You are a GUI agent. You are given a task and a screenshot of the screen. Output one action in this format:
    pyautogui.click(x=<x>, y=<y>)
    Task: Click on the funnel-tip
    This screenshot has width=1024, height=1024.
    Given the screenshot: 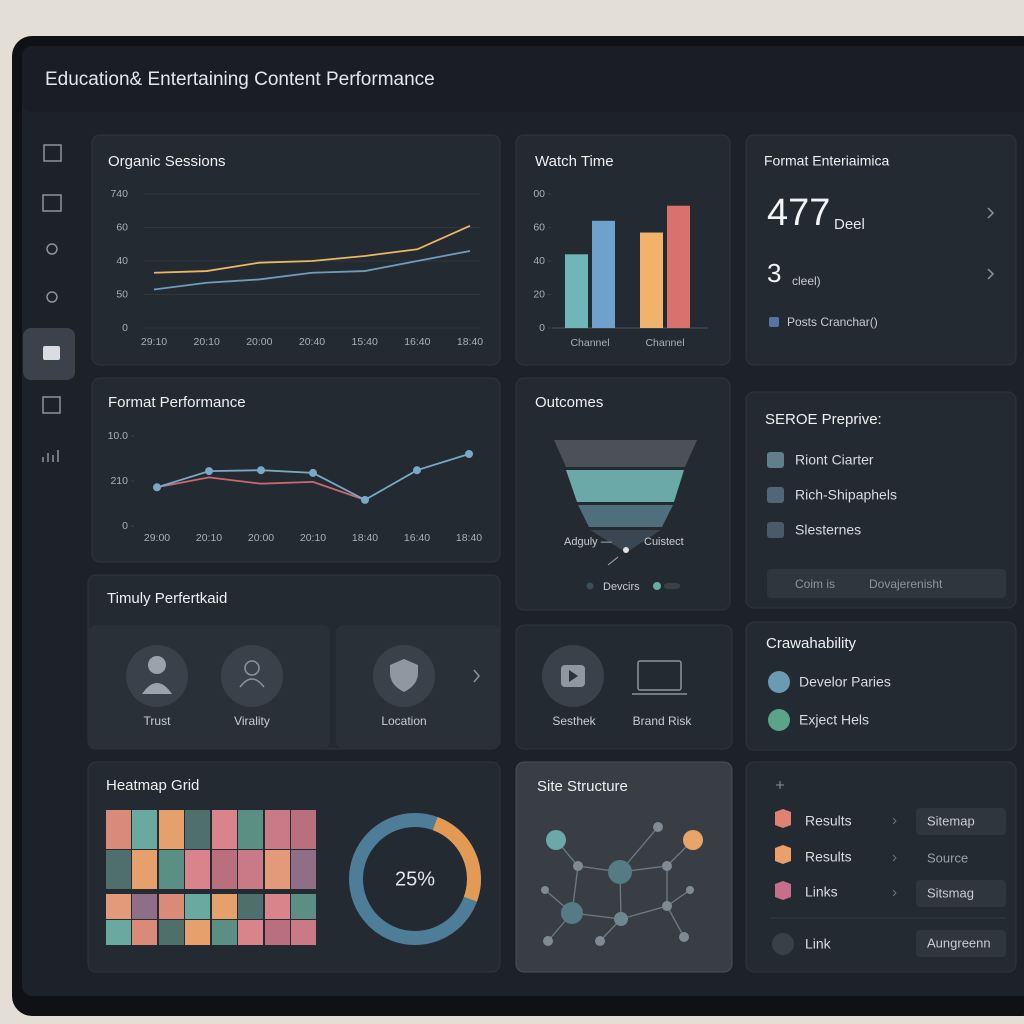 What is the action you would take?
    pyautogui.click(x=626, y=550)
    